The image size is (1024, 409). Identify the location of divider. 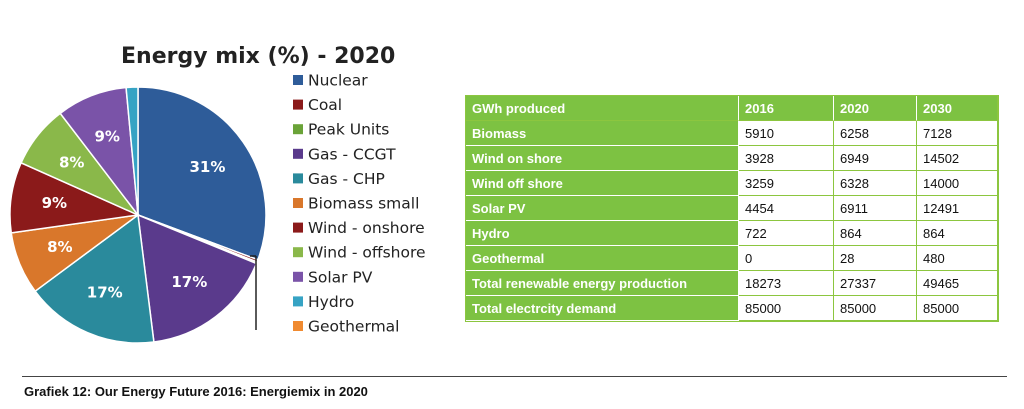
(514, 376).